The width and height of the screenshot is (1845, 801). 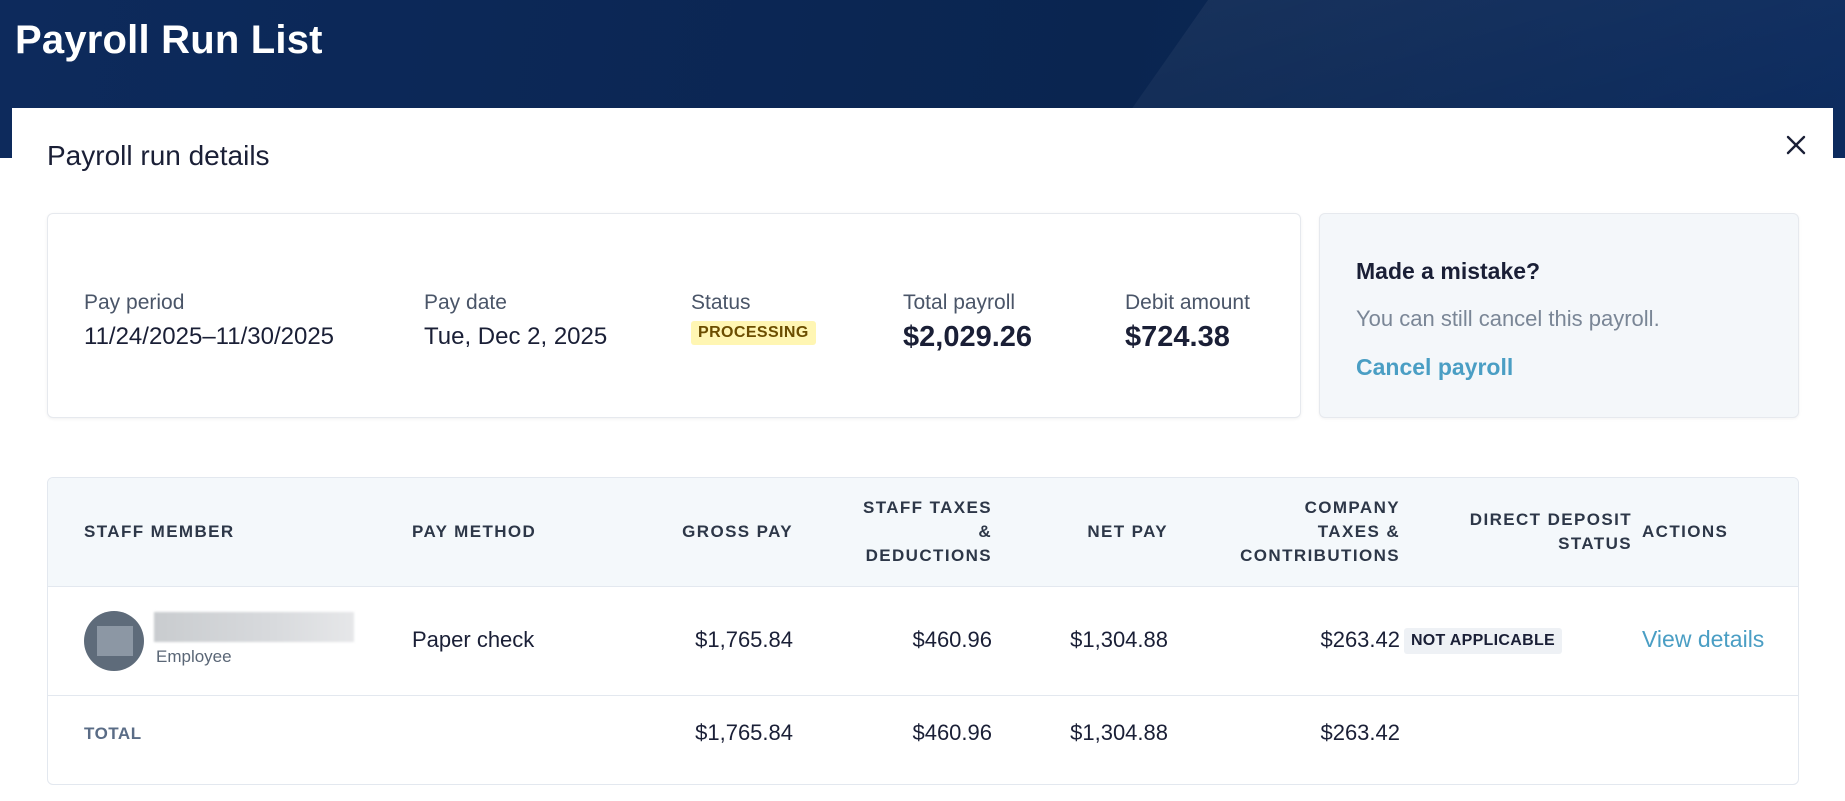 What do you see at coordinates (1360, 732) in the screenshot?
I see `total-company-taxes: $263.42` at bounding box center [1360, 732].